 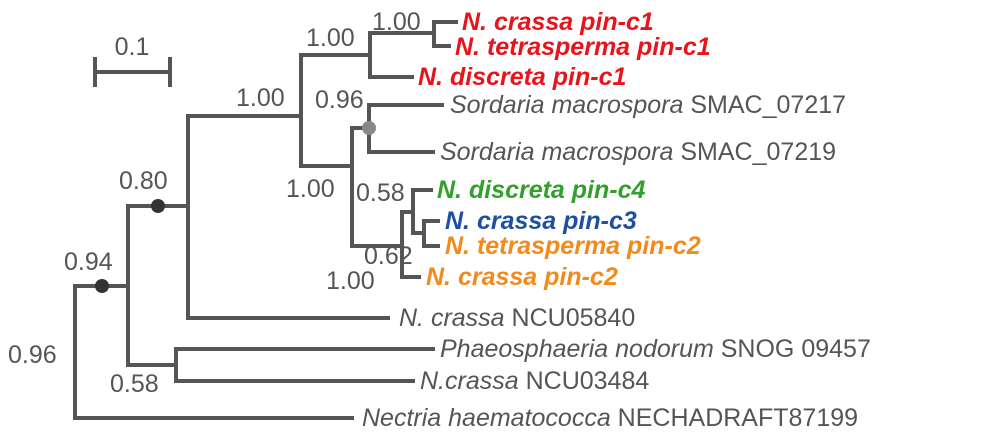 I want to click on taxon-ncu03484: N.crassa NCU03484, so click(x=534, y=381).